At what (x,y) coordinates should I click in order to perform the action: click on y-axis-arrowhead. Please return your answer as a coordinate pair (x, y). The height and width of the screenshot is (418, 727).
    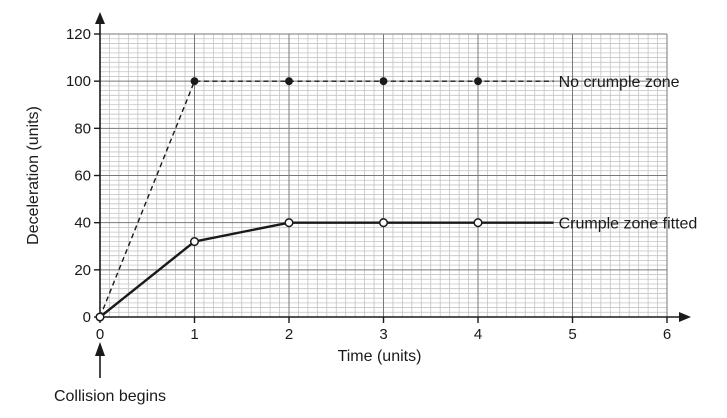
    Looking at the image, I should click on (100, 18).